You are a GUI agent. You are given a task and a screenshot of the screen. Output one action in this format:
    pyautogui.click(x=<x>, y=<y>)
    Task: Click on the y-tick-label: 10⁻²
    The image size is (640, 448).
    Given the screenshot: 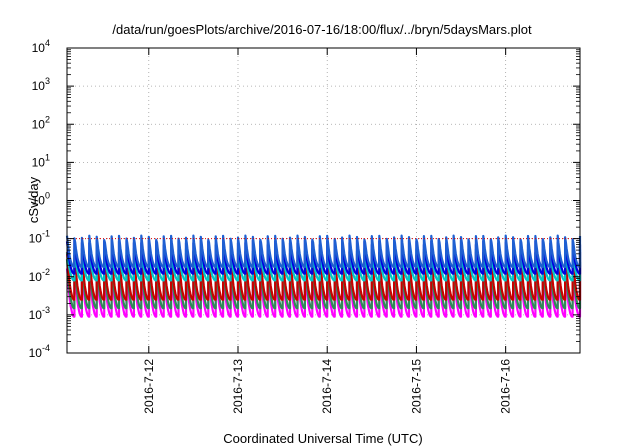 What is the action you would take?
    pyautogui.click(x=39, y=275)
    